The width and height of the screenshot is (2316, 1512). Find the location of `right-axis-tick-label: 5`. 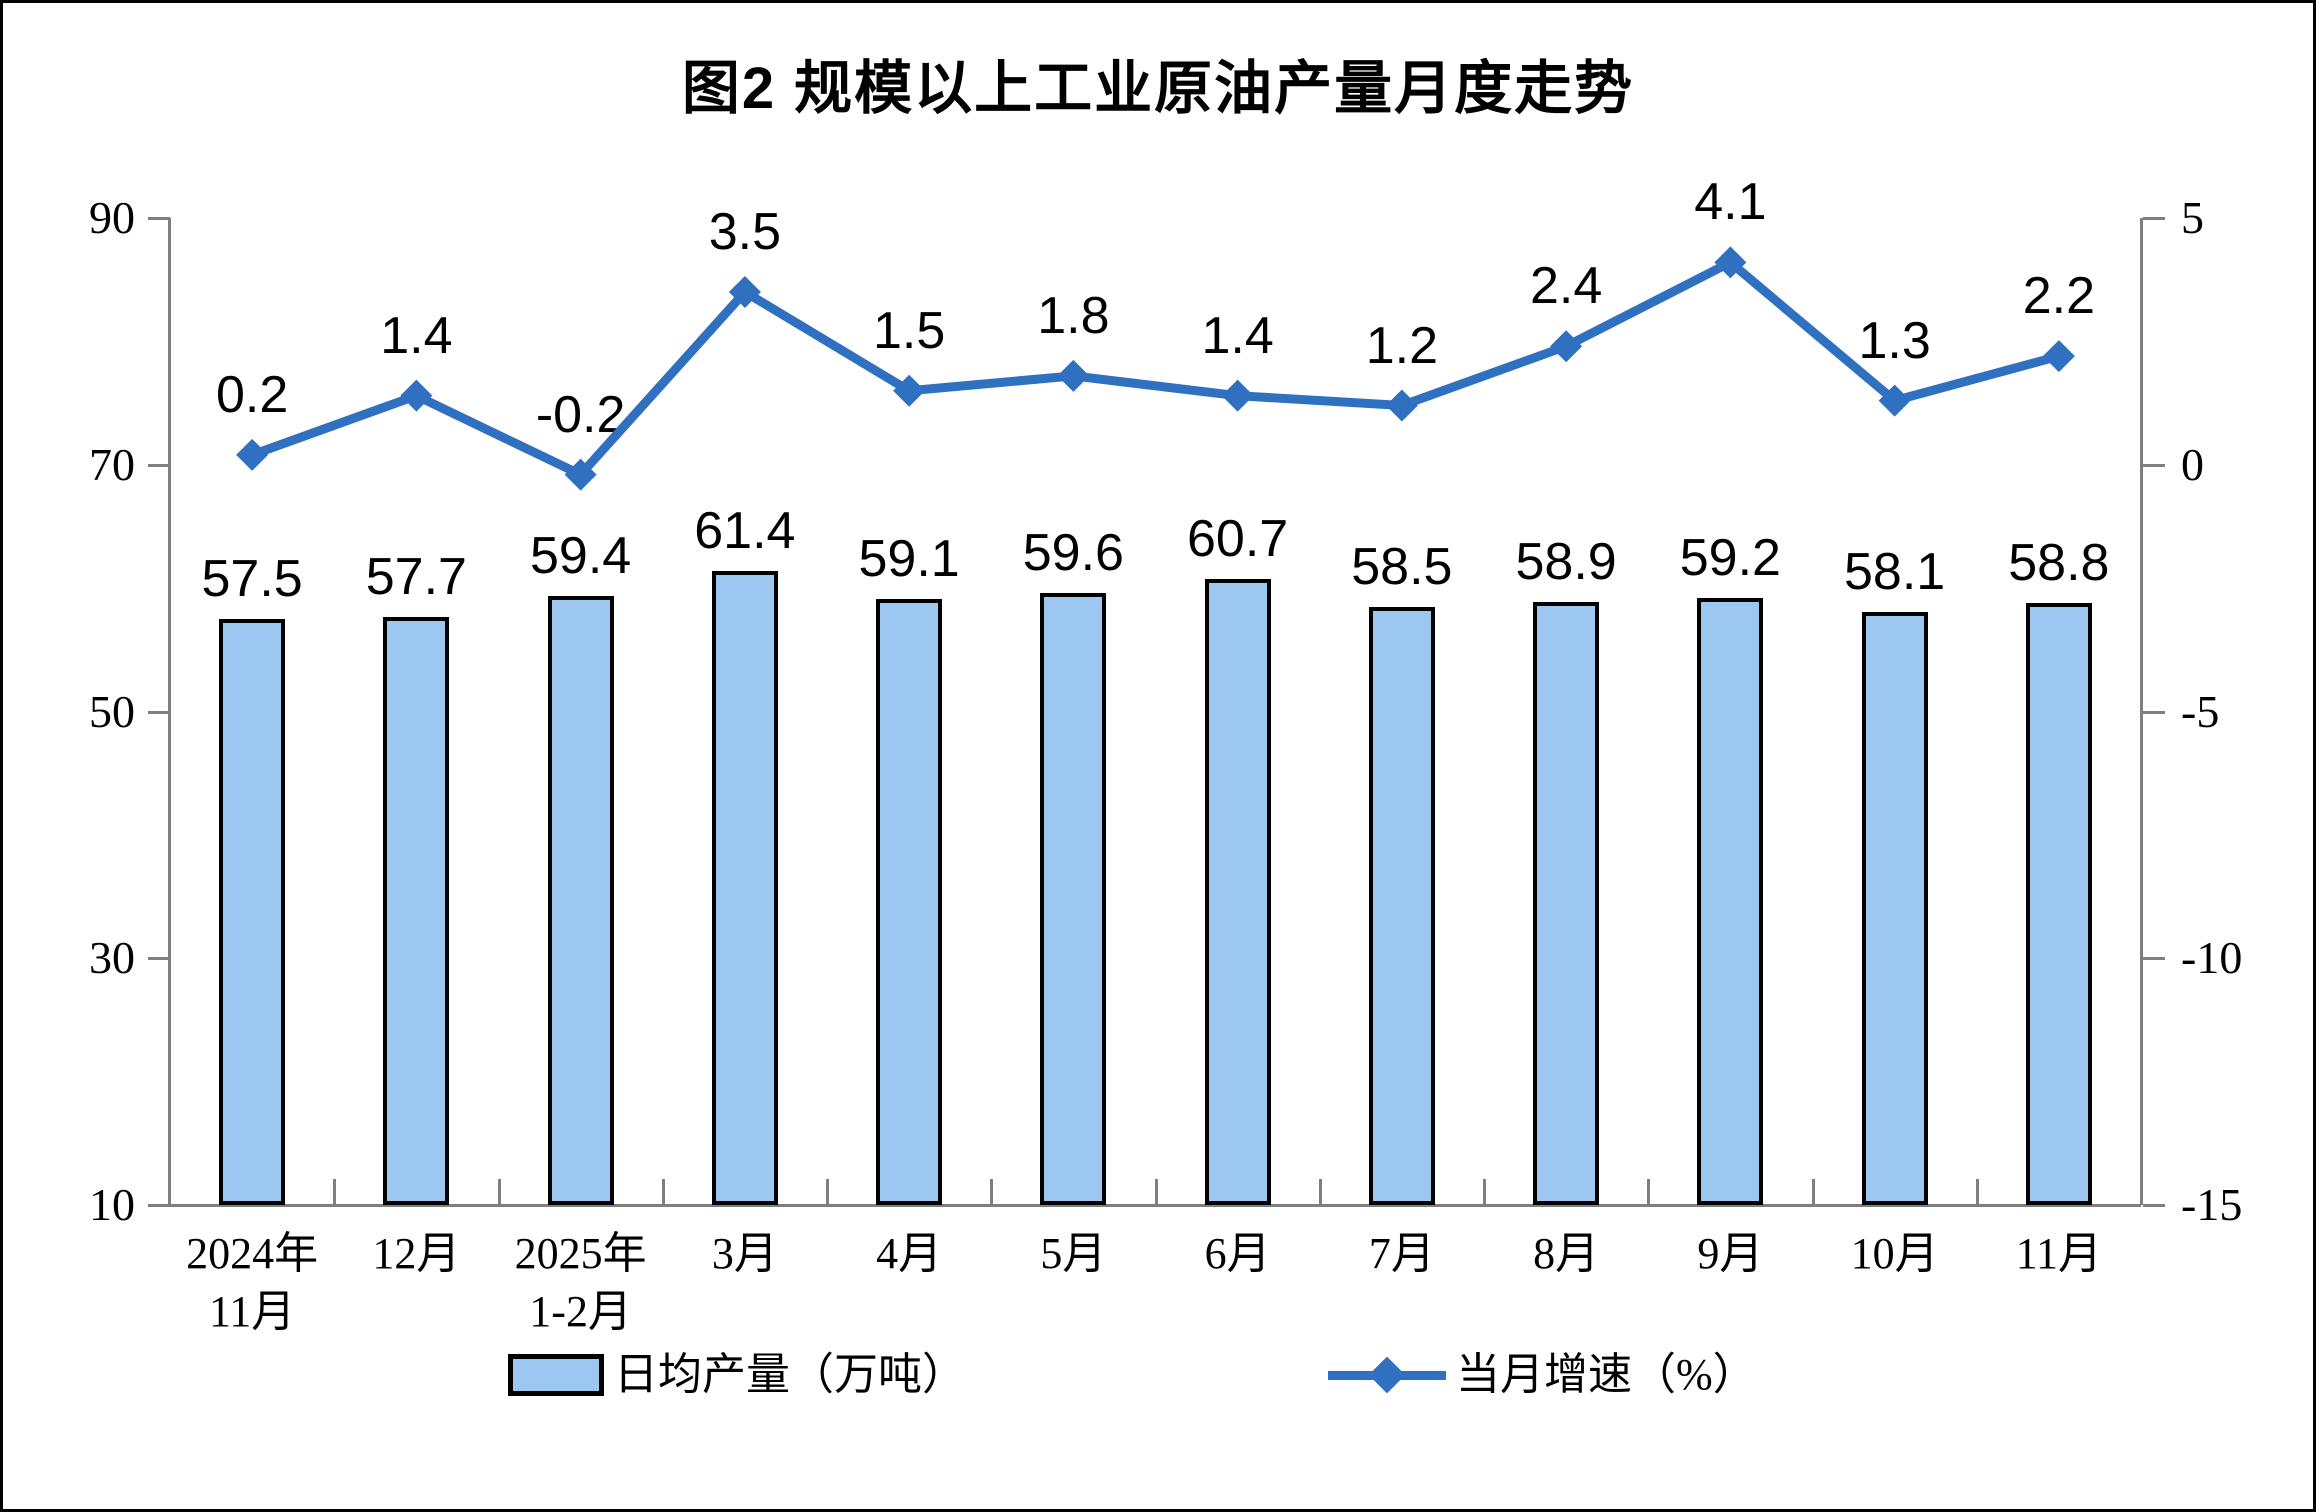

right-axis-tick-label: 5 is located at coordinates (2192, 217).